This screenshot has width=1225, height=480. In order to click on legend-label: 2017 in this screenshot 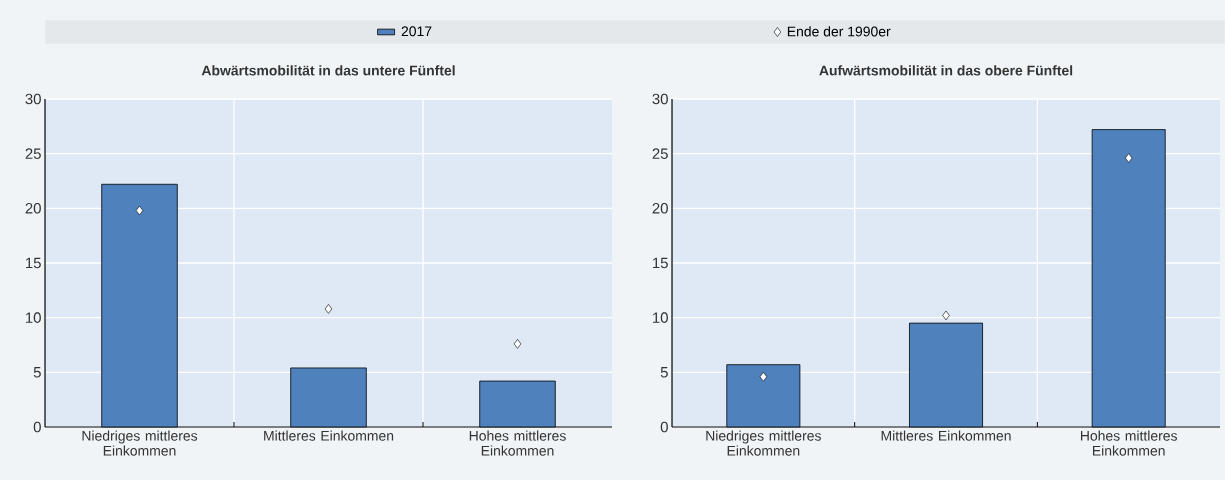, I will do `click(416, 31)`.